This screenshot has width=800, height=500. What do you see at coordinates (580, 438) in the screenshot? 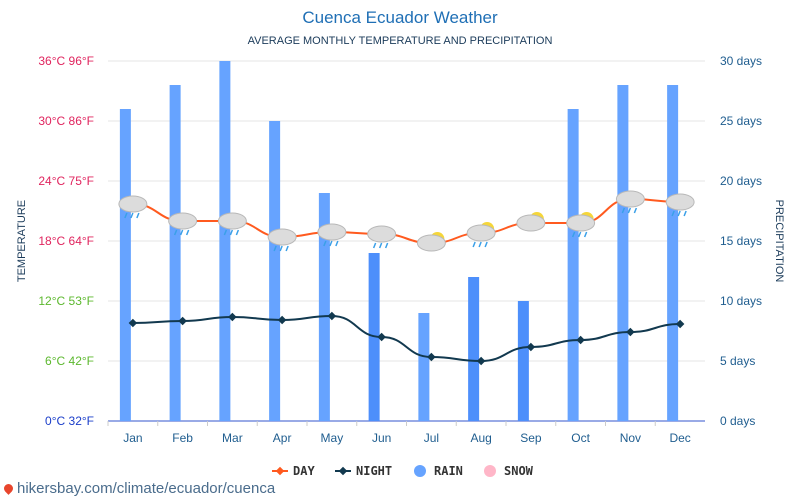
I see `x-tick-label: Oct` at bounding box center [580, 438].